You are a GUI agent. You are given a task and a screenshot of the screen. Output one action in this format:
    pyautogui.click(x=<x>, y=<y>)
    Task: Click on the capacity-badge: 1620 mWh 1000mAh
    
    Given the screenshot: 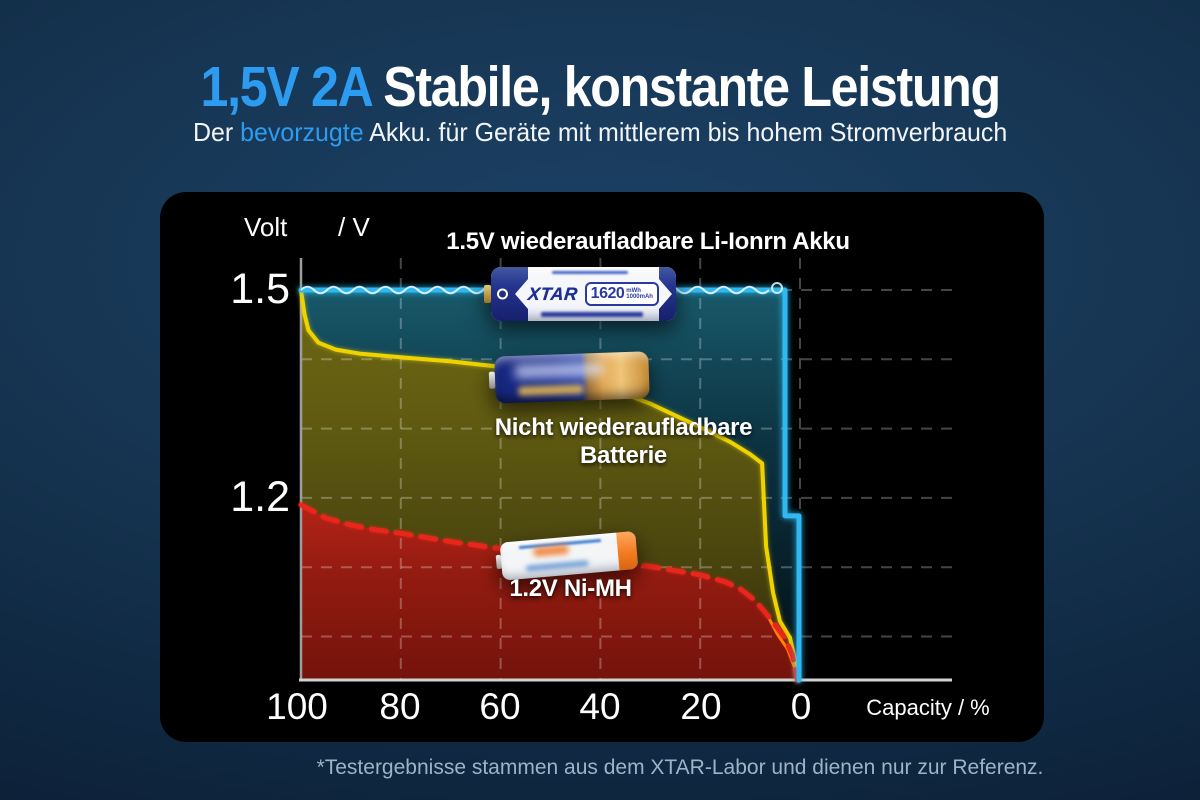 What is the action you would take?
    pyautogui.click(x=621, y=294)
    